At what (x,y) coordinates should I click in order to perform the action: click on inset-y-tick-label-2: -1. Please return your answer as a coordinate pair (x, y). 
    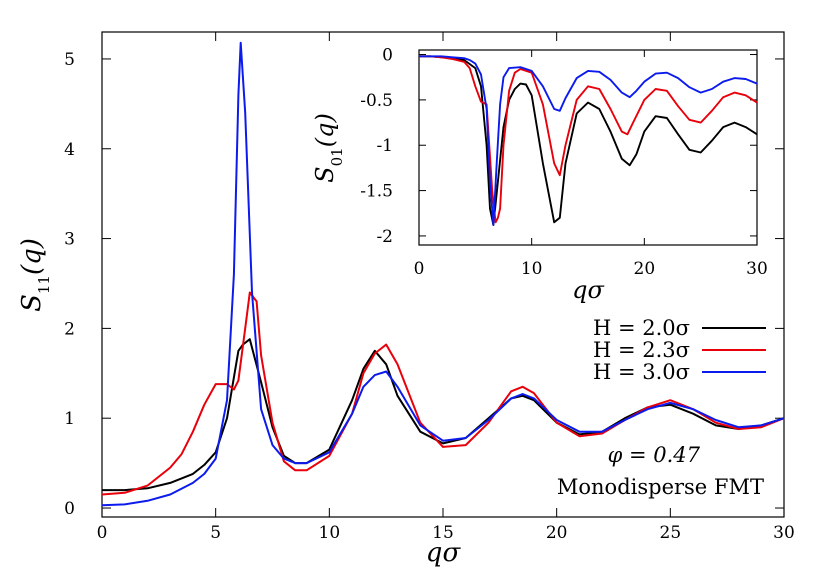
    Looking at the image, I should click on (384, 146).